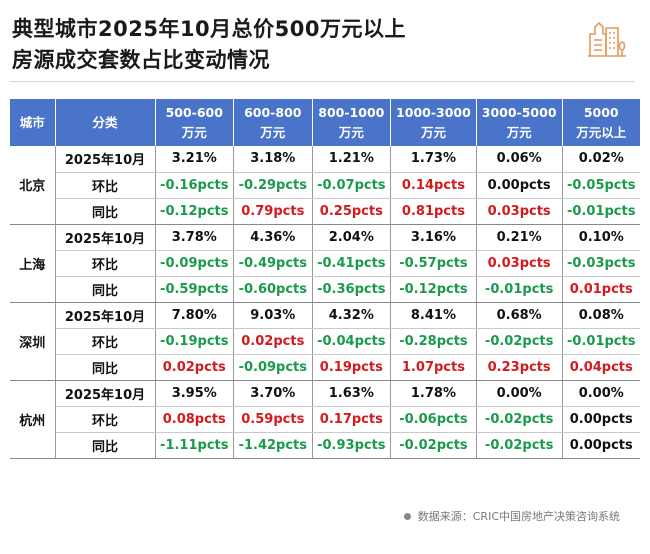 The height and width of the screenshot is (554, 650). I want to click on column-header: 分类, so click(105, 122).